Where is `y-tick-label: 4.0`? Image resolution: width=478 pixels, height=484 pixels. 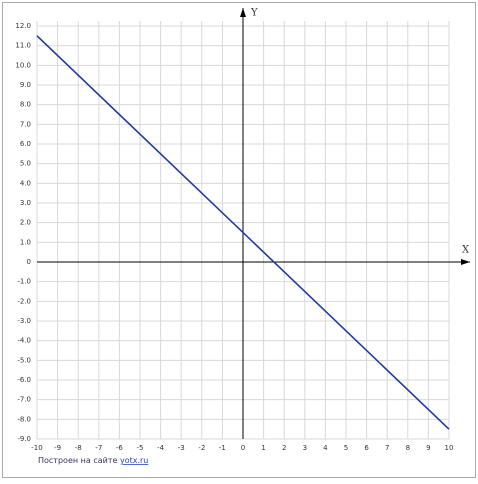 y-tick-label: 4.0 is located at coordinates (25, 183).